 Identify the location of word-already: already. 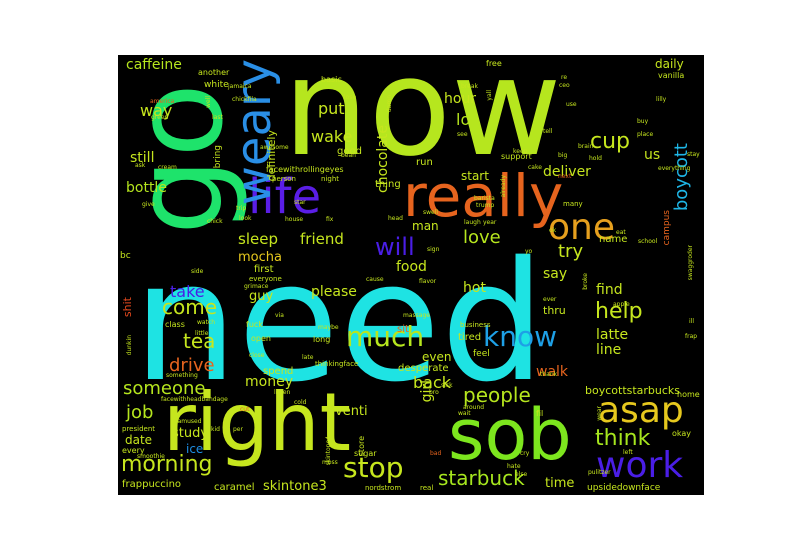
(503, 186).